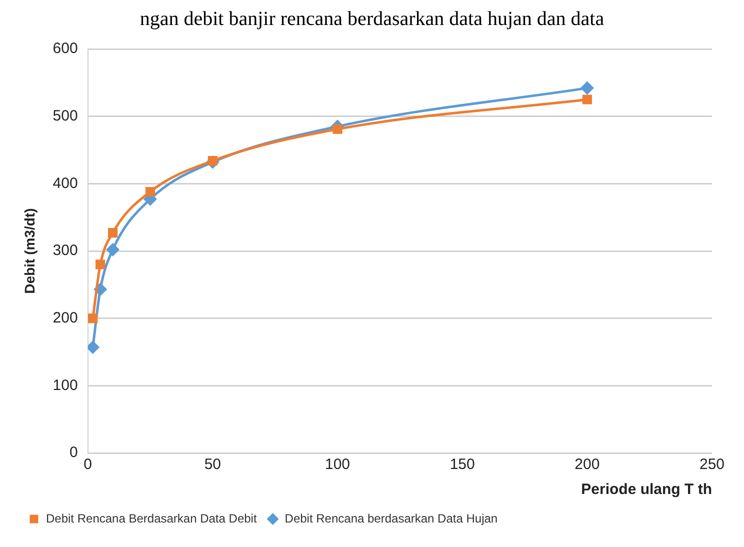 This screenshot has height=547, width=744. What do you see at coordinates (213, 465) in the screenshot?
I see `x-tick-label: 50` at bounding box center [213, 465].